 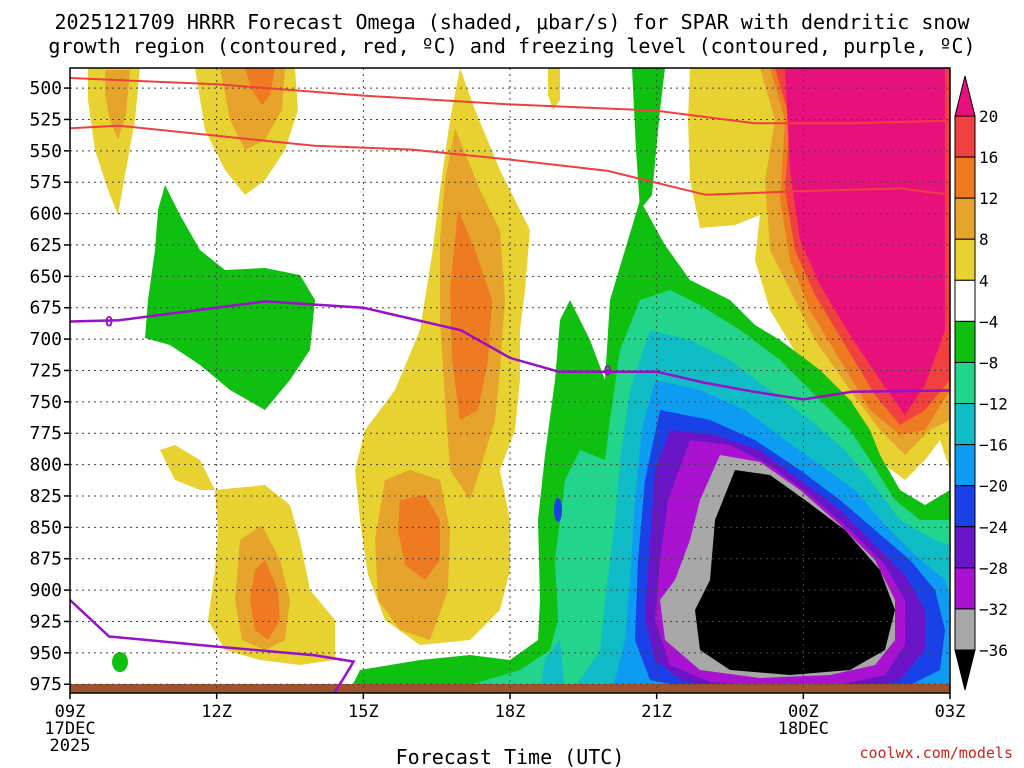 I want to click on colorbar-label-12: −32, so click(x=993, y=609).